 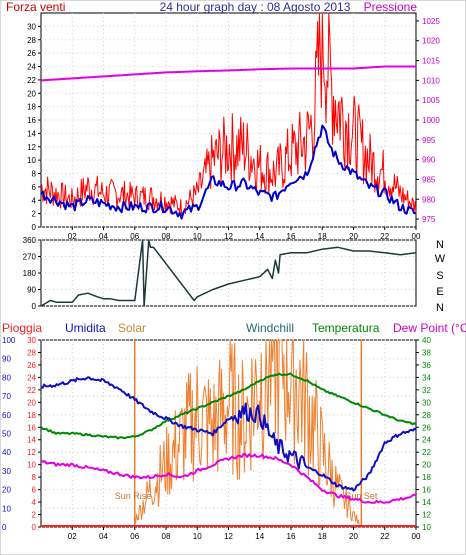 I want to click on solar-tick-label: 2, so click(x=34, y=515).